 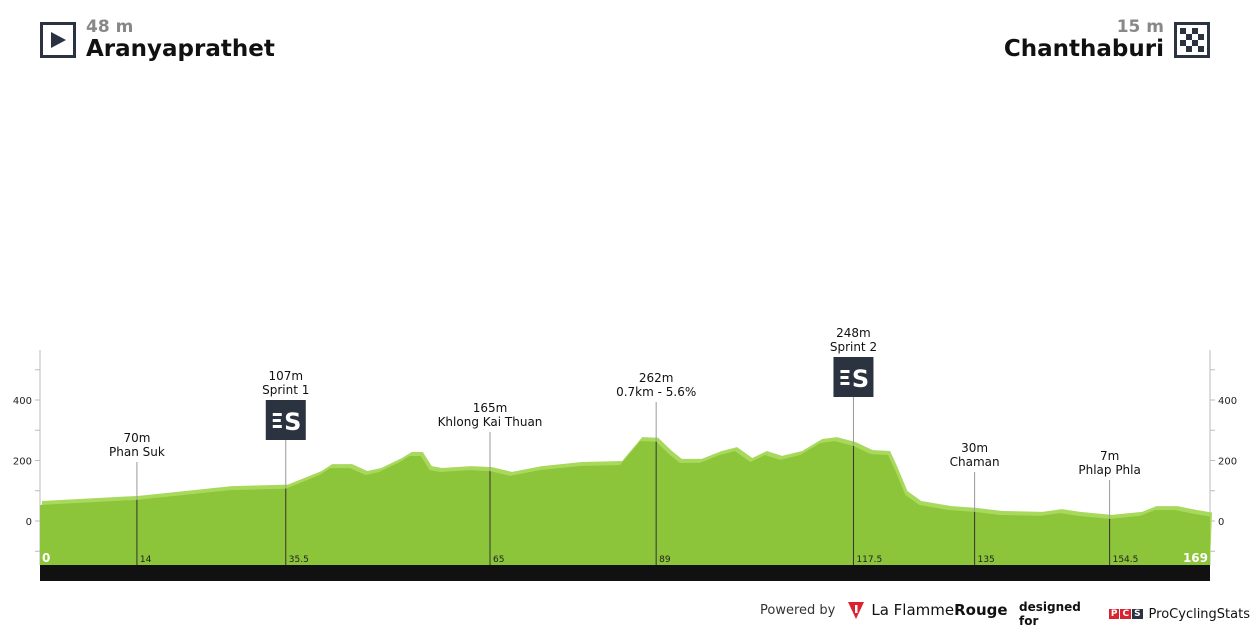 What do you see at coordinates (798, 610) in the screenshot?
I see `powered-by-label: Powered by` at bounding box center [798, 610].